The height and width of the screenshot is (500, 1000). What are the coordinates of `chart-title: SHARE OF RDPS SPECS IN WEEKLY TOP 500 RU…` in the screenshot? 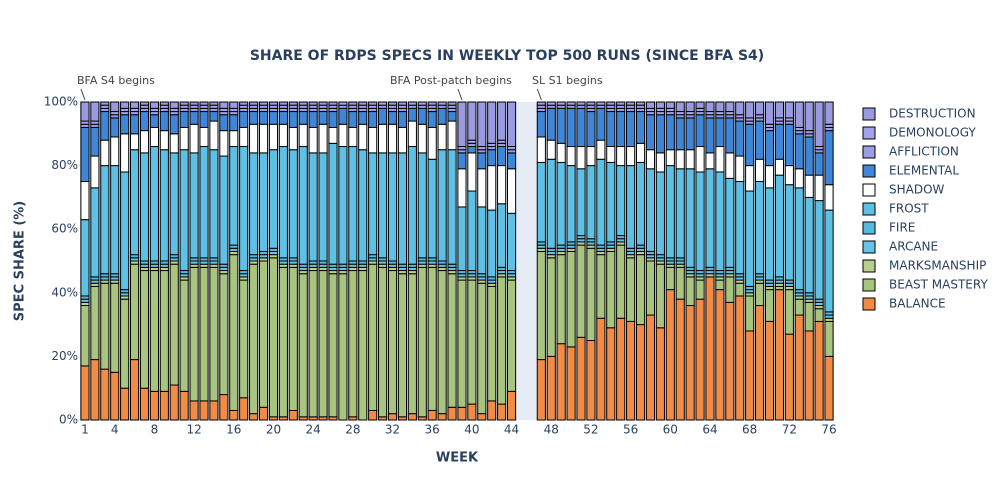 It's located at (507, 56).